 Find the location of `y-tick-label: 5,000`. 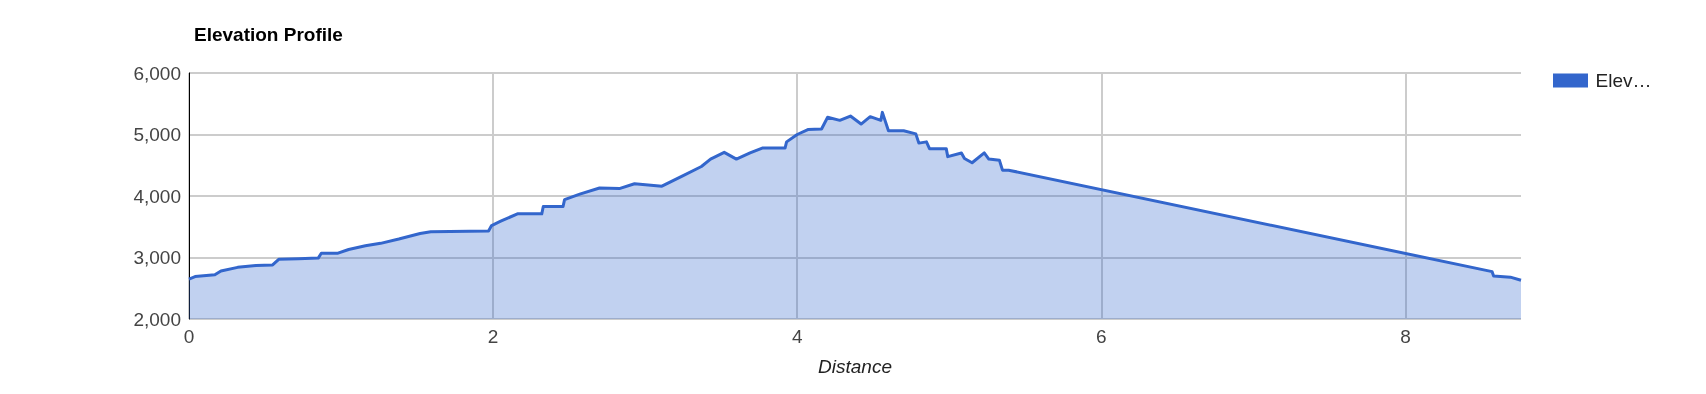

y-tick-label: 5,000 is located at coordinates (157, 134).